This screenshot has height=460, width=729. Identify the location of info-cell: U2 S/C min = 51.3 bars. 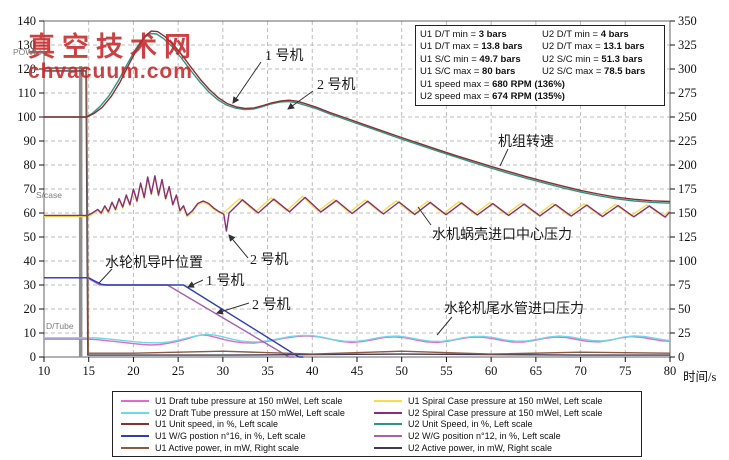
(592, 59).